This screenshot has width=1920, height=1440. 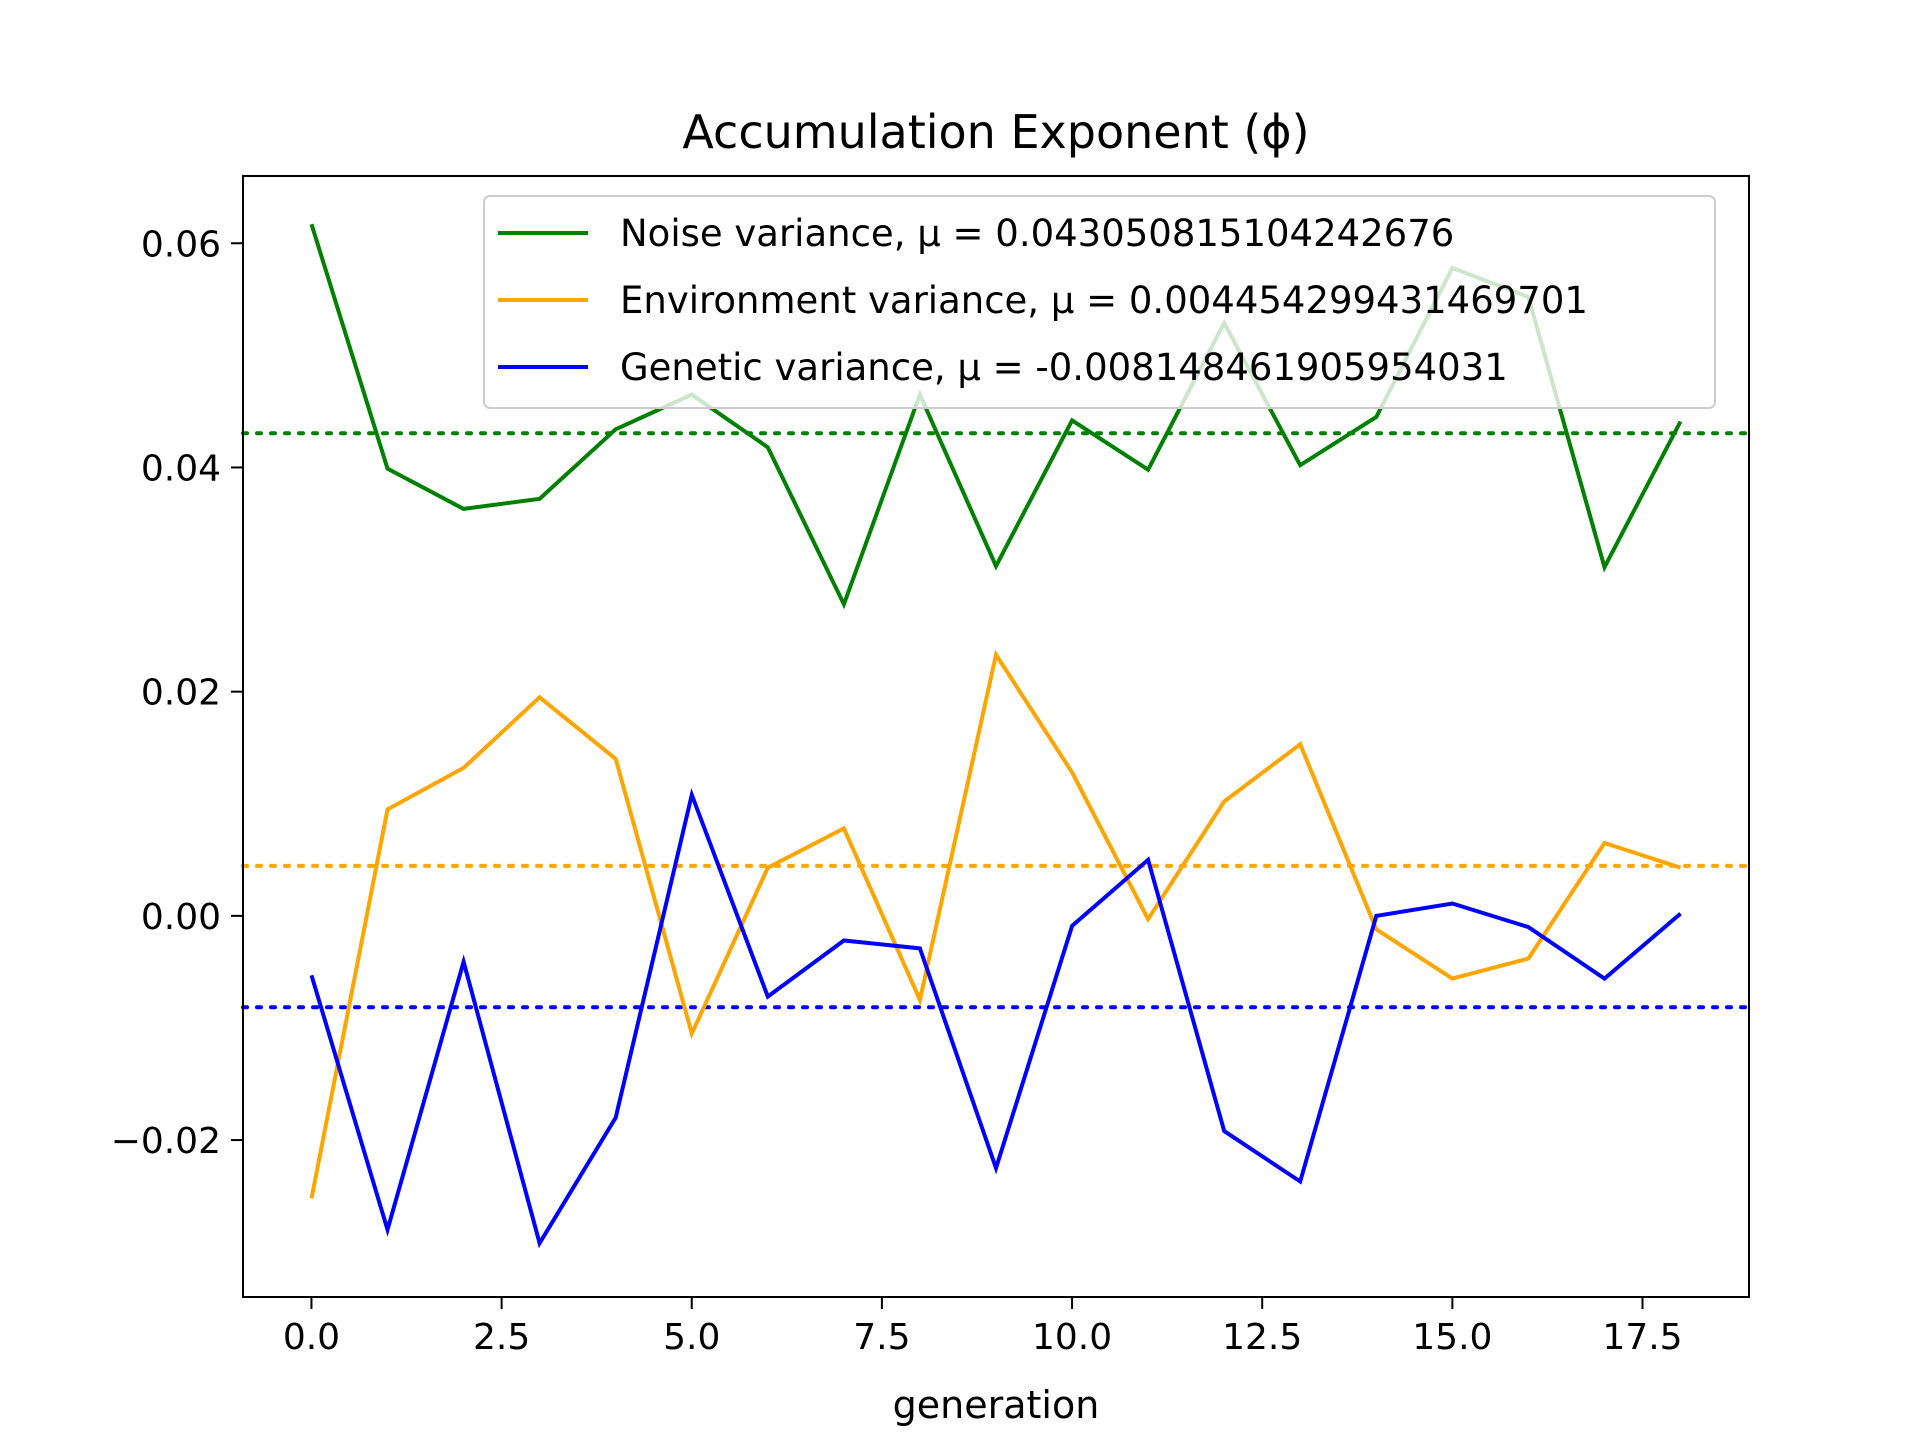 I want to click on y-tick-label: 0.06, so click(x=181, y=244).